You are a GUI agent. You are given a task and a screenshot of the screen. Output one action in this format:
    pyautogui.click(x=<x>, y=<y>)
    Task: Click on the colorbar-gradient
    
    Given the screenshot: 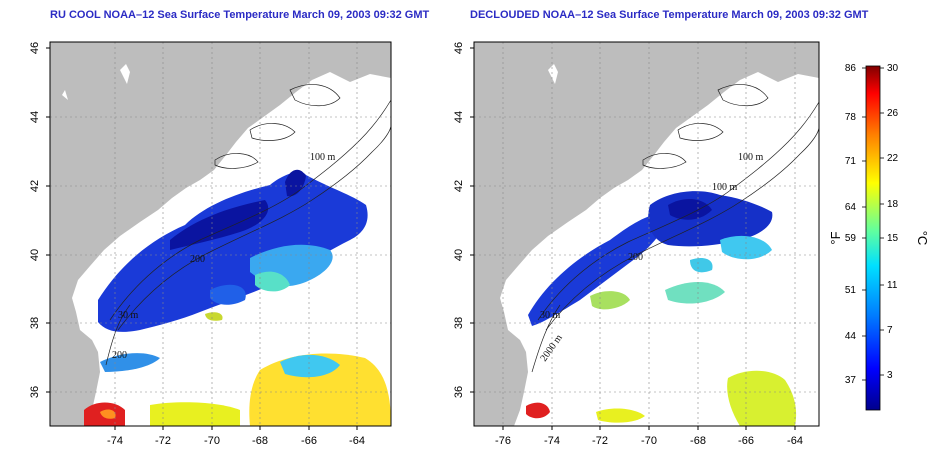 What is the action you would take?
    pyautogui.click(x=873, y=238)
    